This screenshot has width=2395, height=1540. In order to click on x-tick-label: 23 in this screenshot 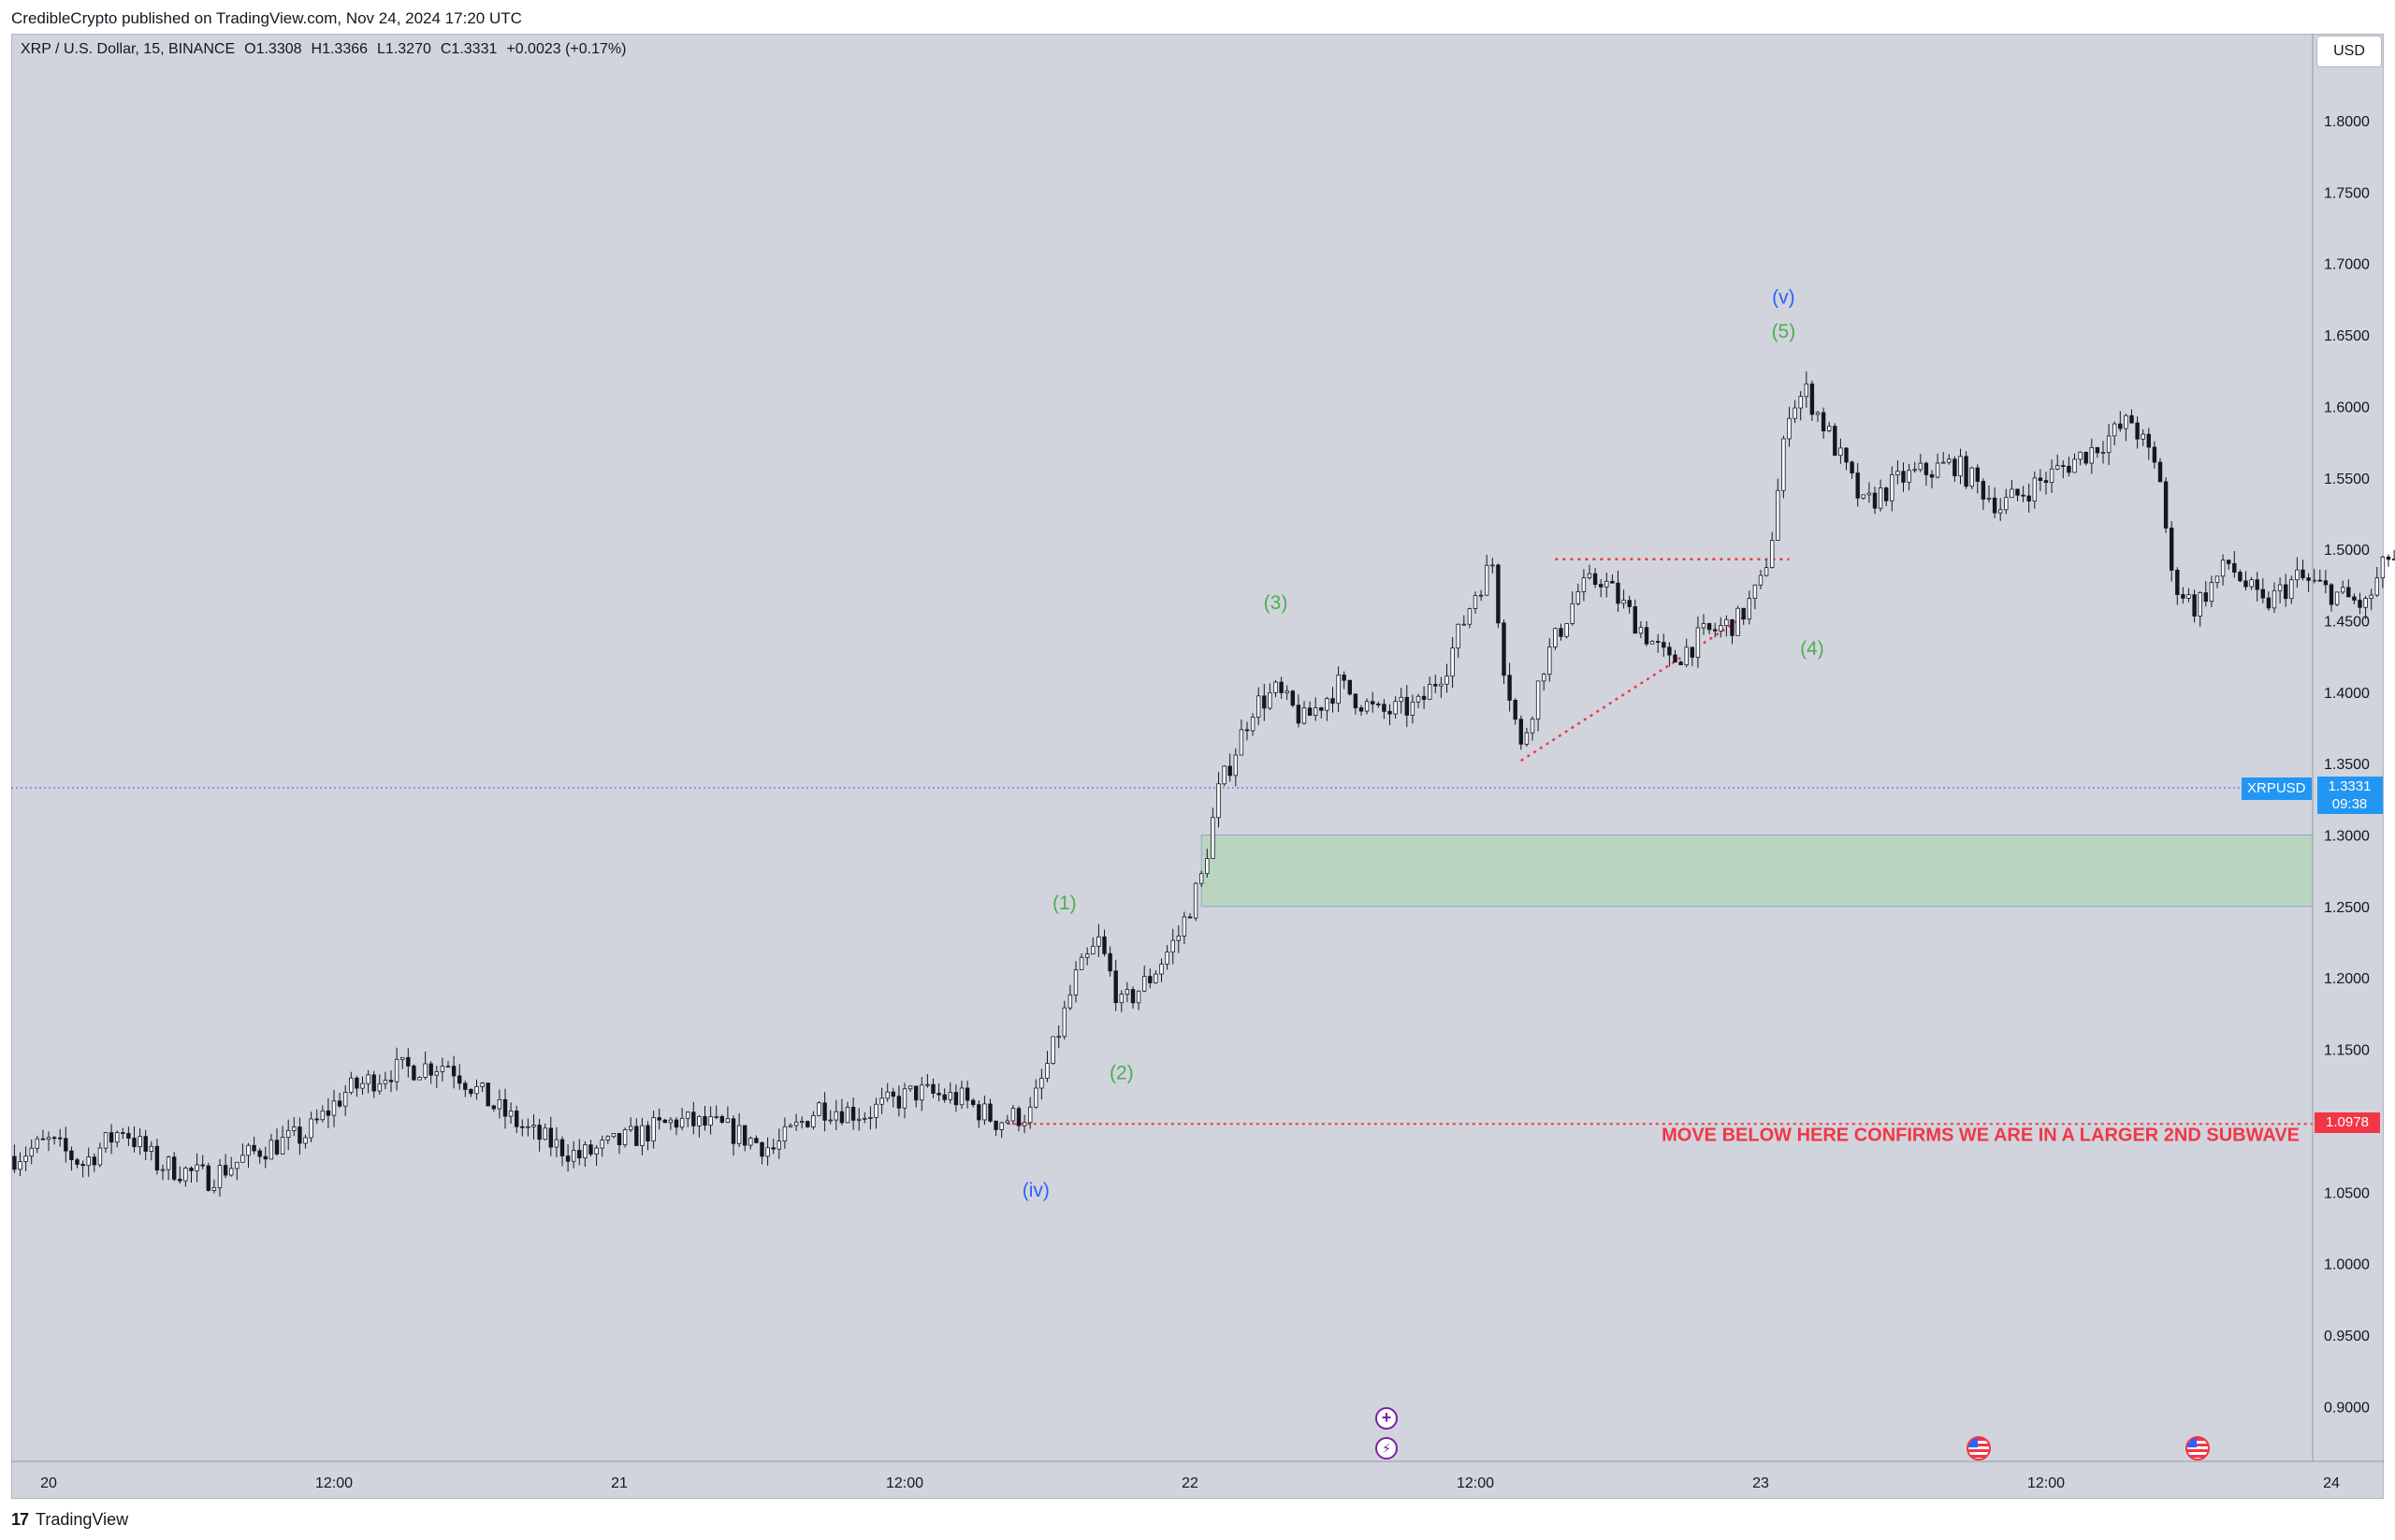, I will do `click(1760, 1483)`.